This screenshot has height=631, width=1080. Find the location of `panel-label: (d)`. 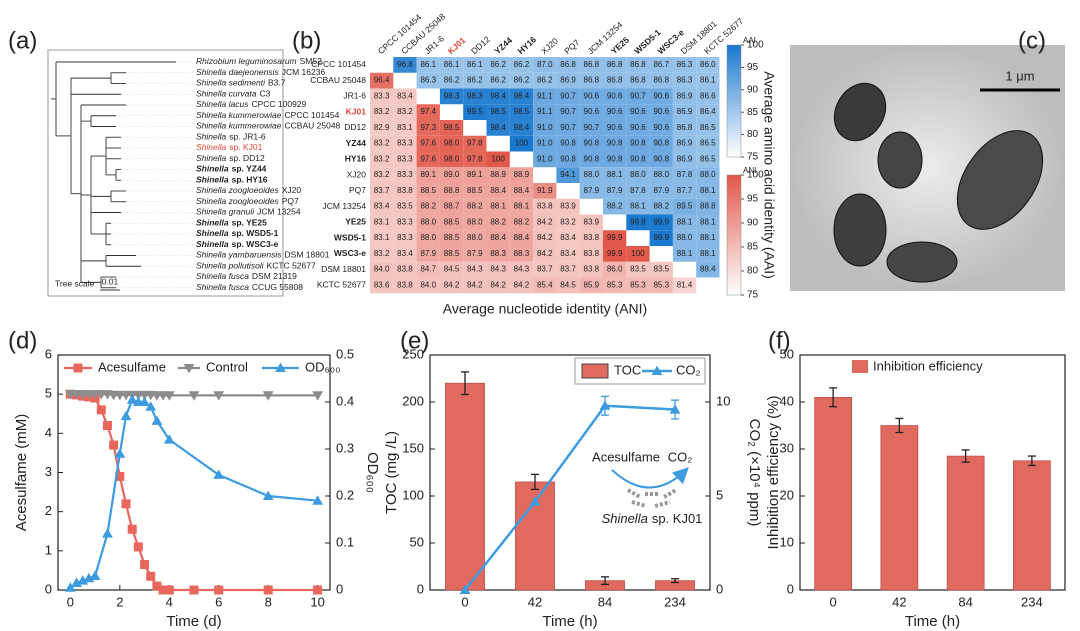

panel-label: (d) is located at coordinates (22, 340).